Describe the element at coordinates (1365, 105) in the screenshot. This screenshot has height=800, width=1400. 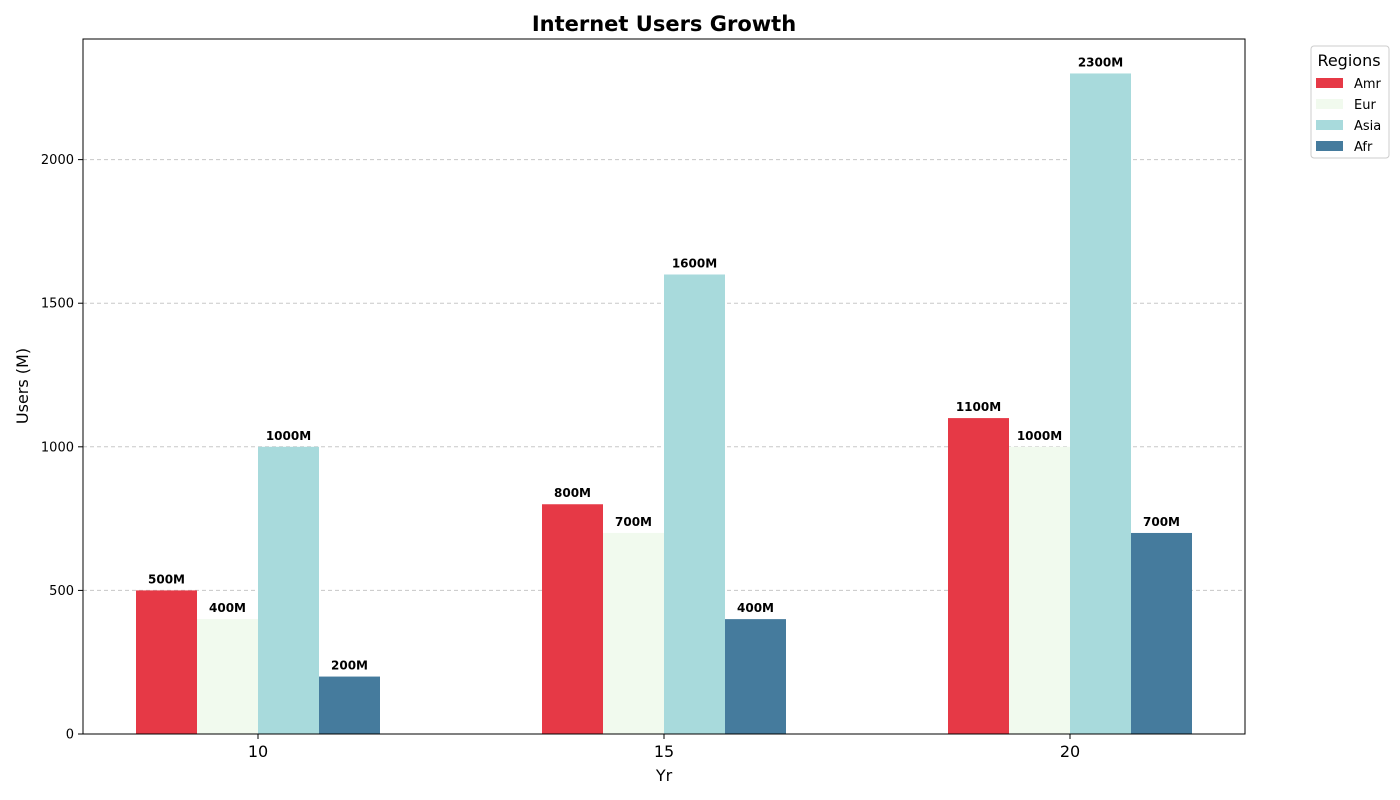
I see `legend-label-eur: Eur` at that location.